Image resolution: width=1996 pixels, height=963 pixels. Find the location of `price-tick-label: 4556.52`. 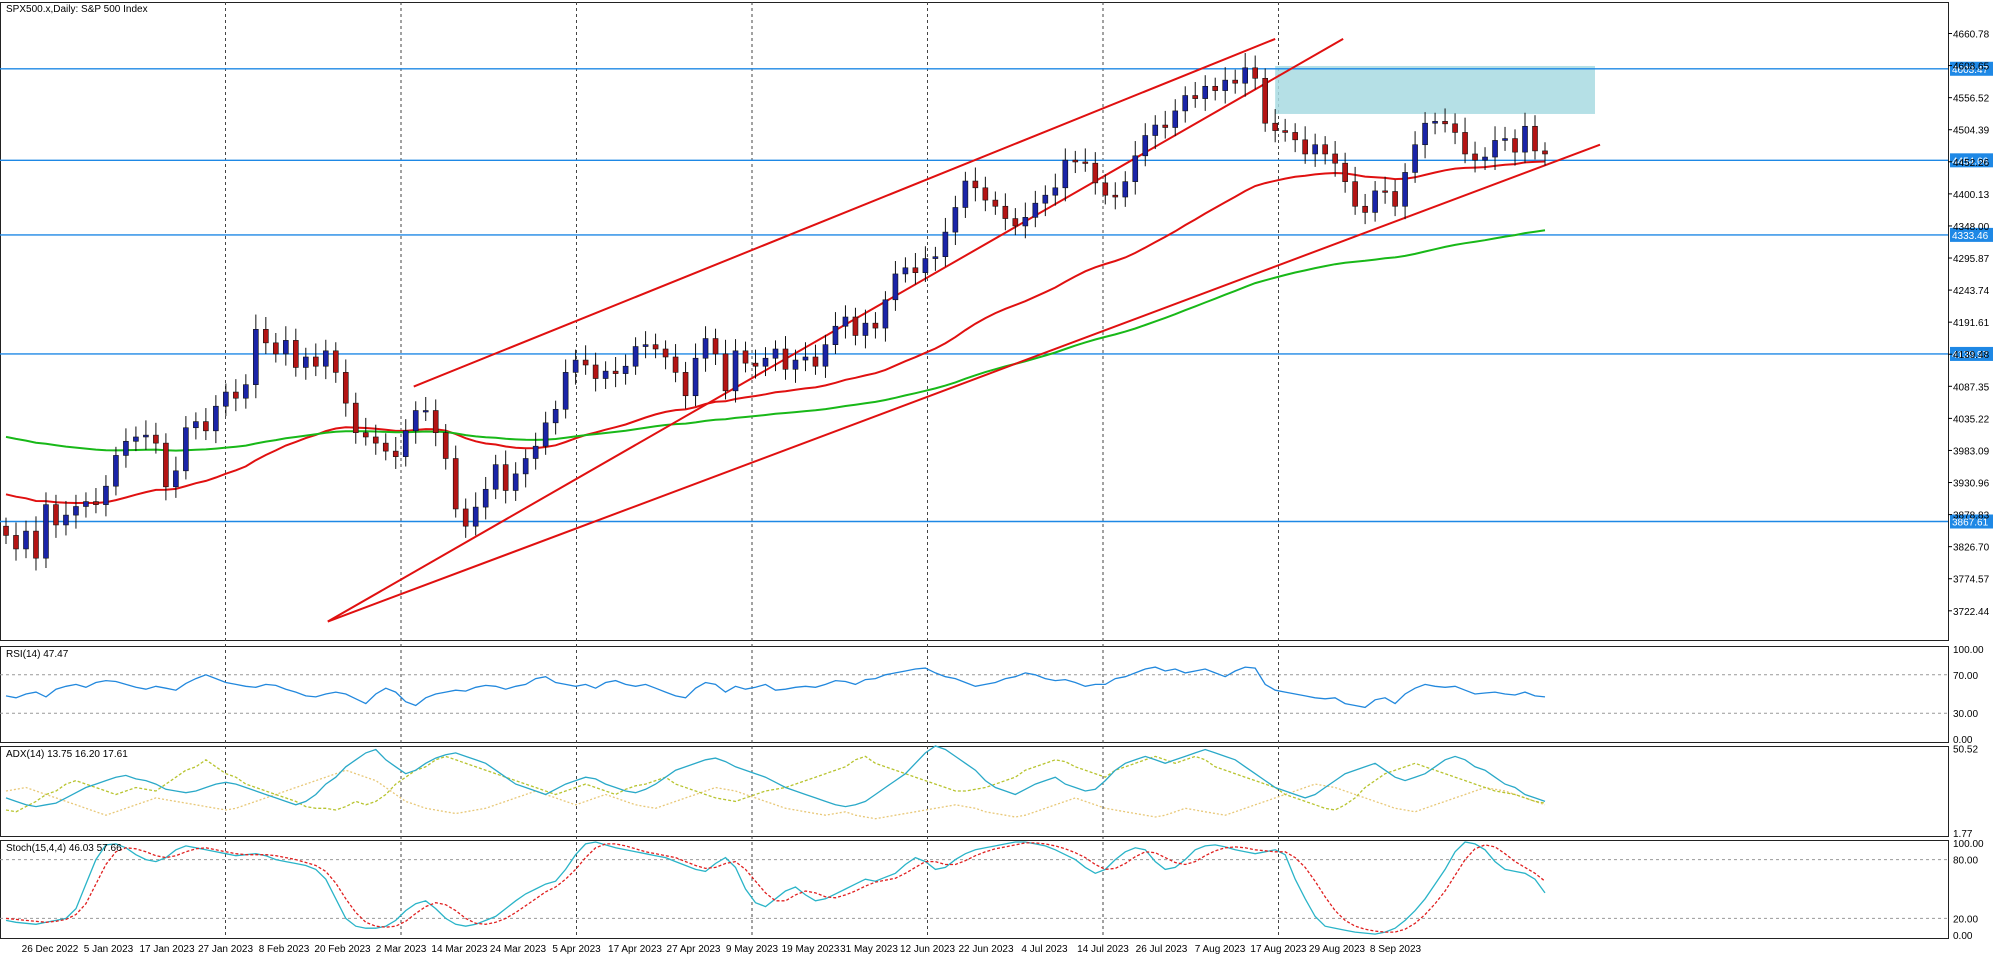

price-tick-label: 4556.52 is located at coordinates (1971, 99).